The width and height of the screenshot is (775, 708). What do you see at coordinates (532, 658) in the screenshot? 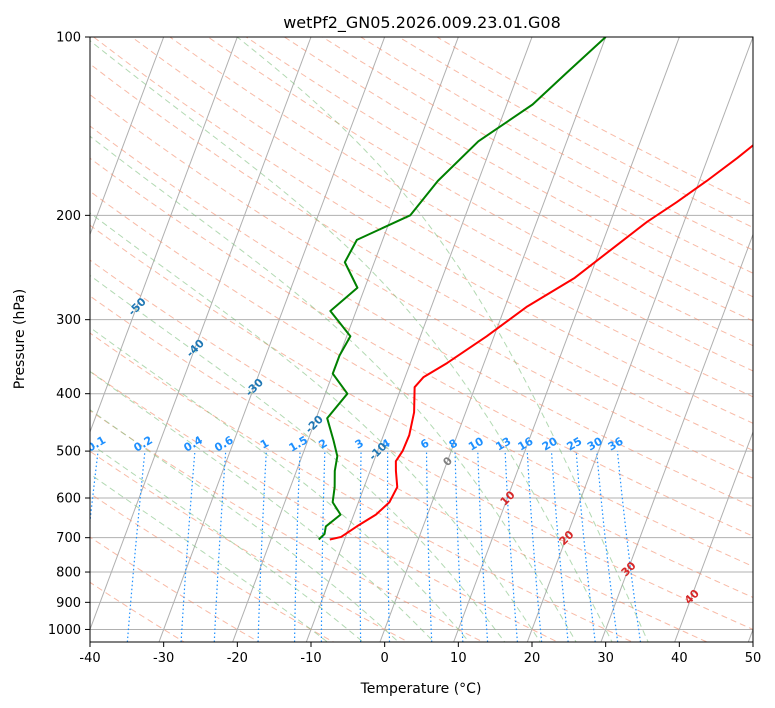
I see `x-tick-label: 20` at bounding box center [532, 658].